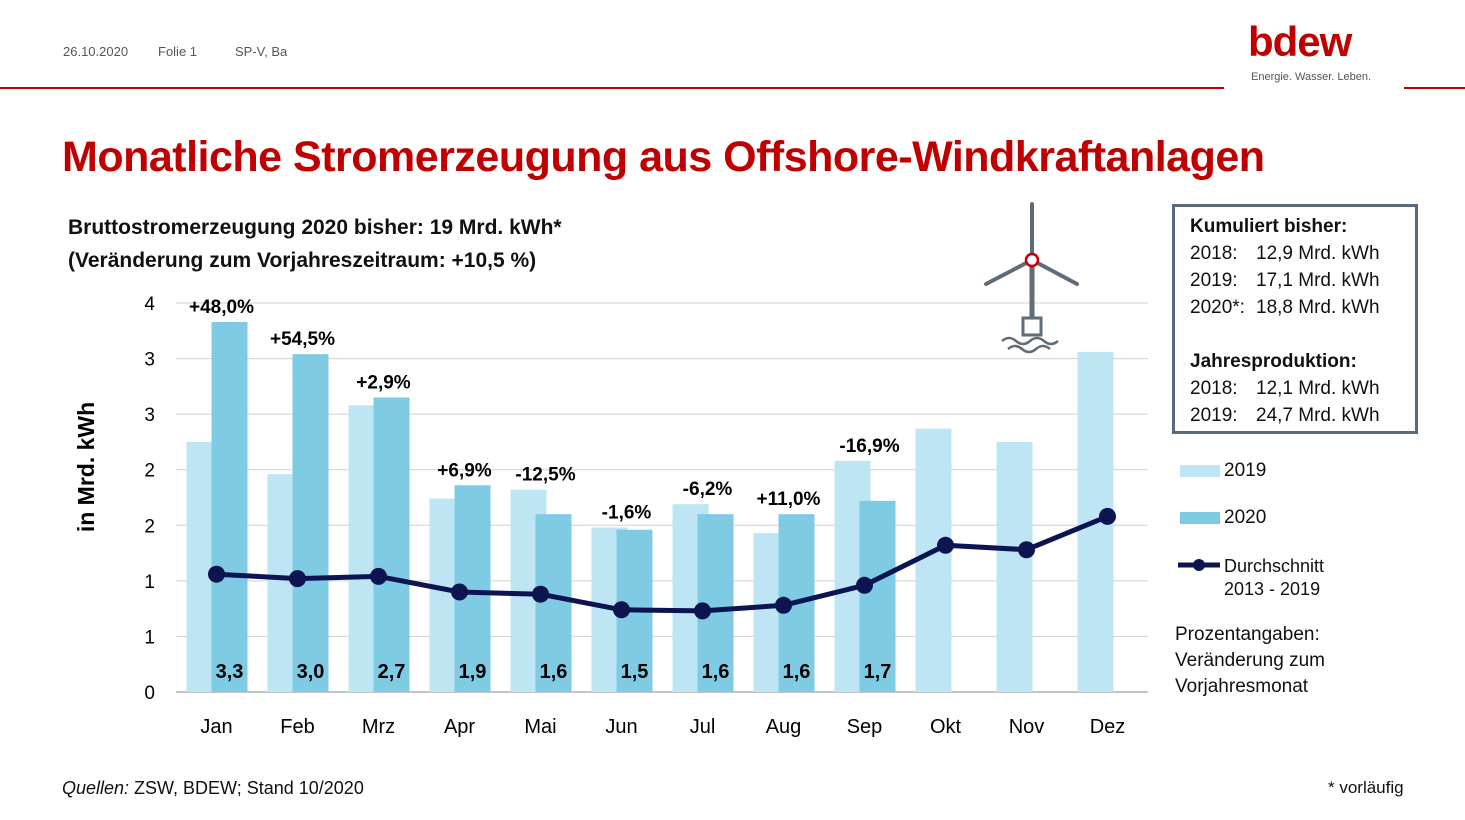 The image size is (1465, 820). Describe the element at coordinates (302, 339) in the screenshot. I see `change-label: +54,5%` at that location.